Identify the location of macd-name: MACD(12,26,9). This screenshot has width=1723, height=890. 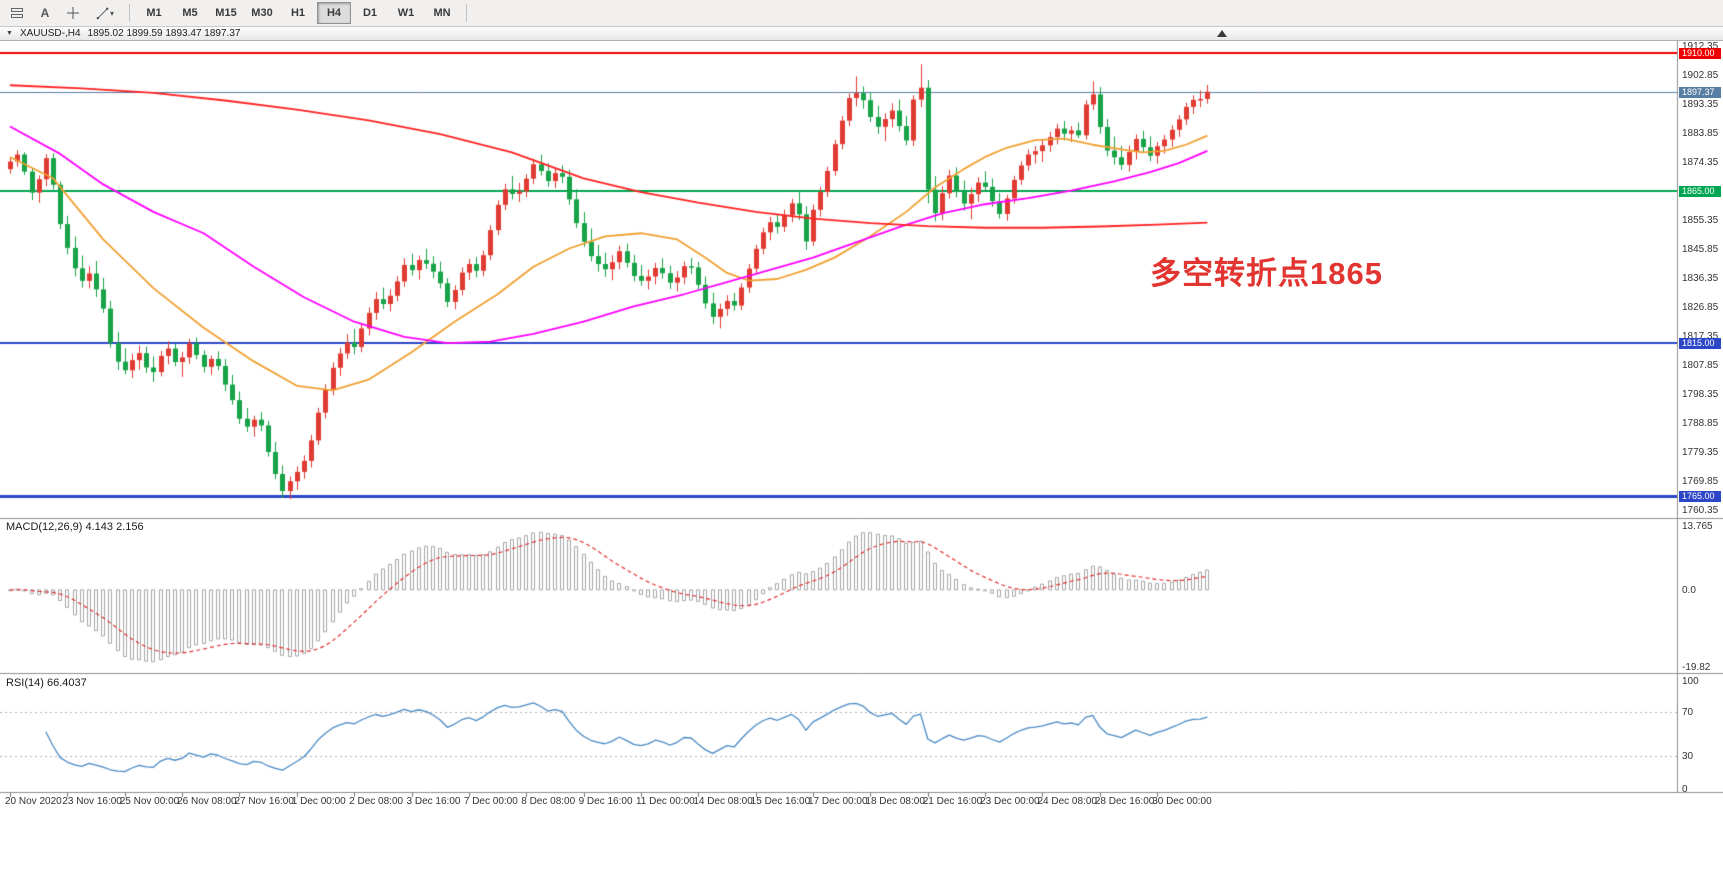
(44, 527).